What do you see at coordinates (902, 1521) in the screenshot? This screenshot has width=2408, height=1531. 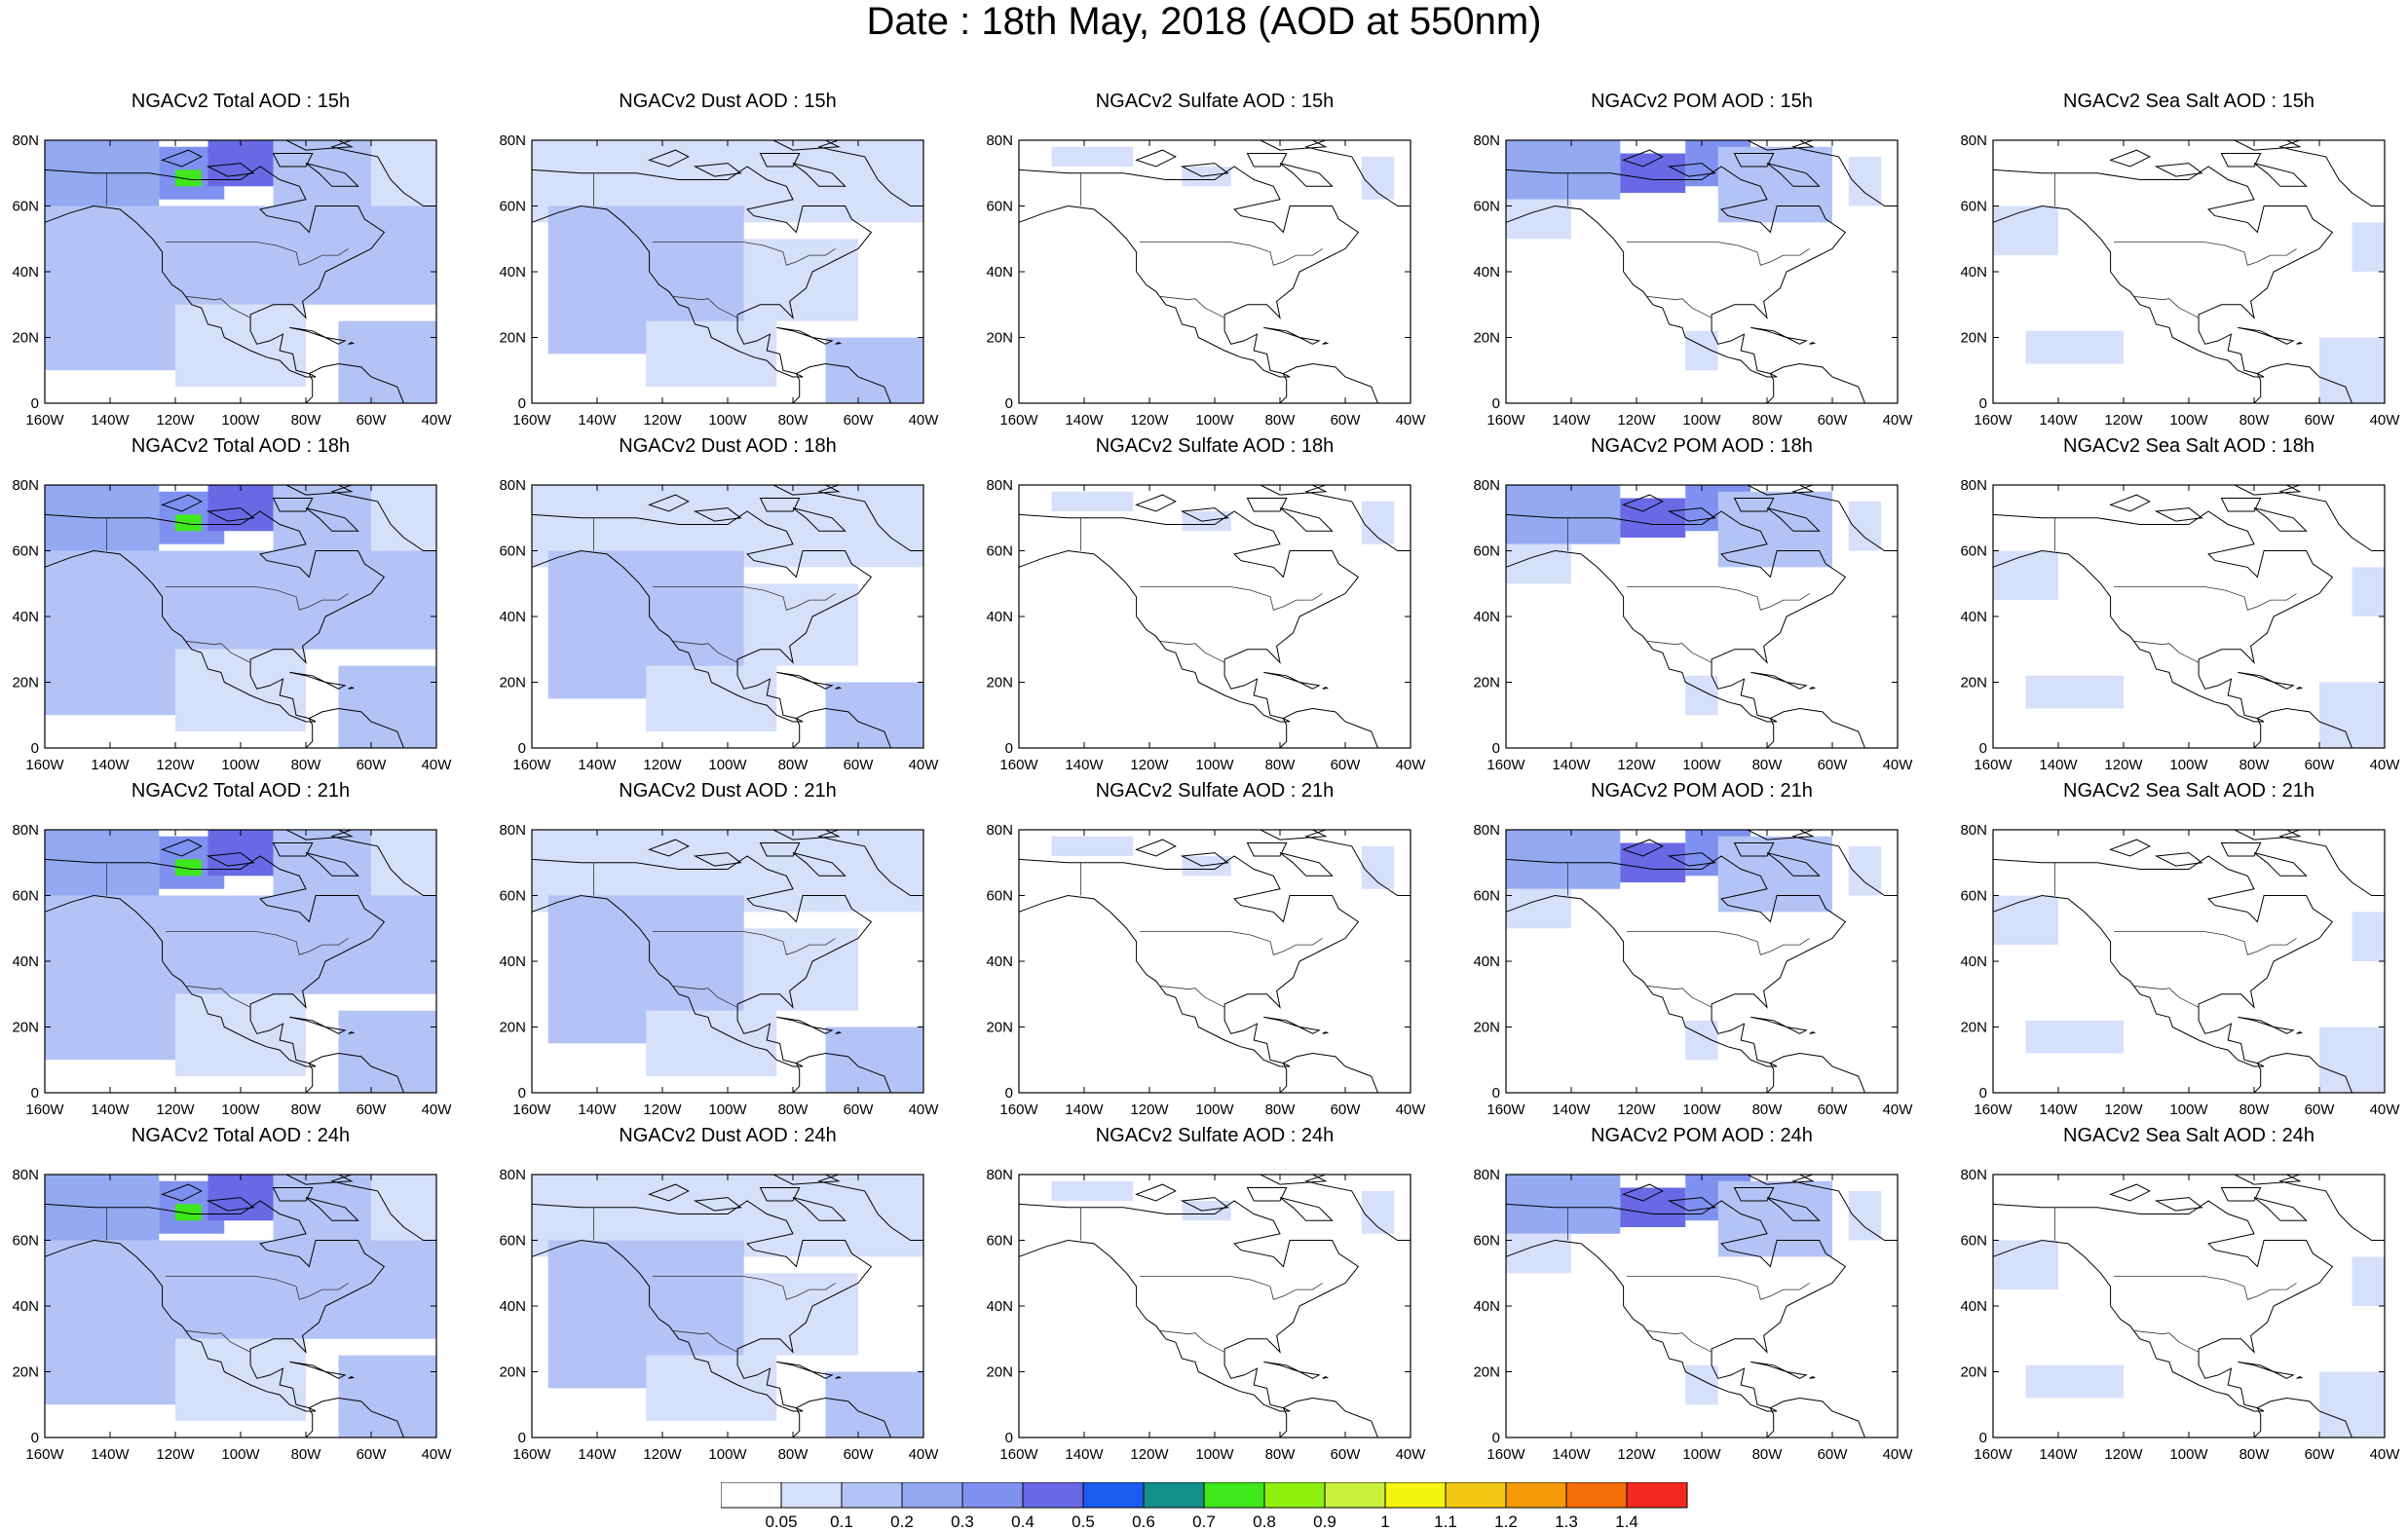 I see `colorbar-label: 0.2` at bounding box center [902, 1521].